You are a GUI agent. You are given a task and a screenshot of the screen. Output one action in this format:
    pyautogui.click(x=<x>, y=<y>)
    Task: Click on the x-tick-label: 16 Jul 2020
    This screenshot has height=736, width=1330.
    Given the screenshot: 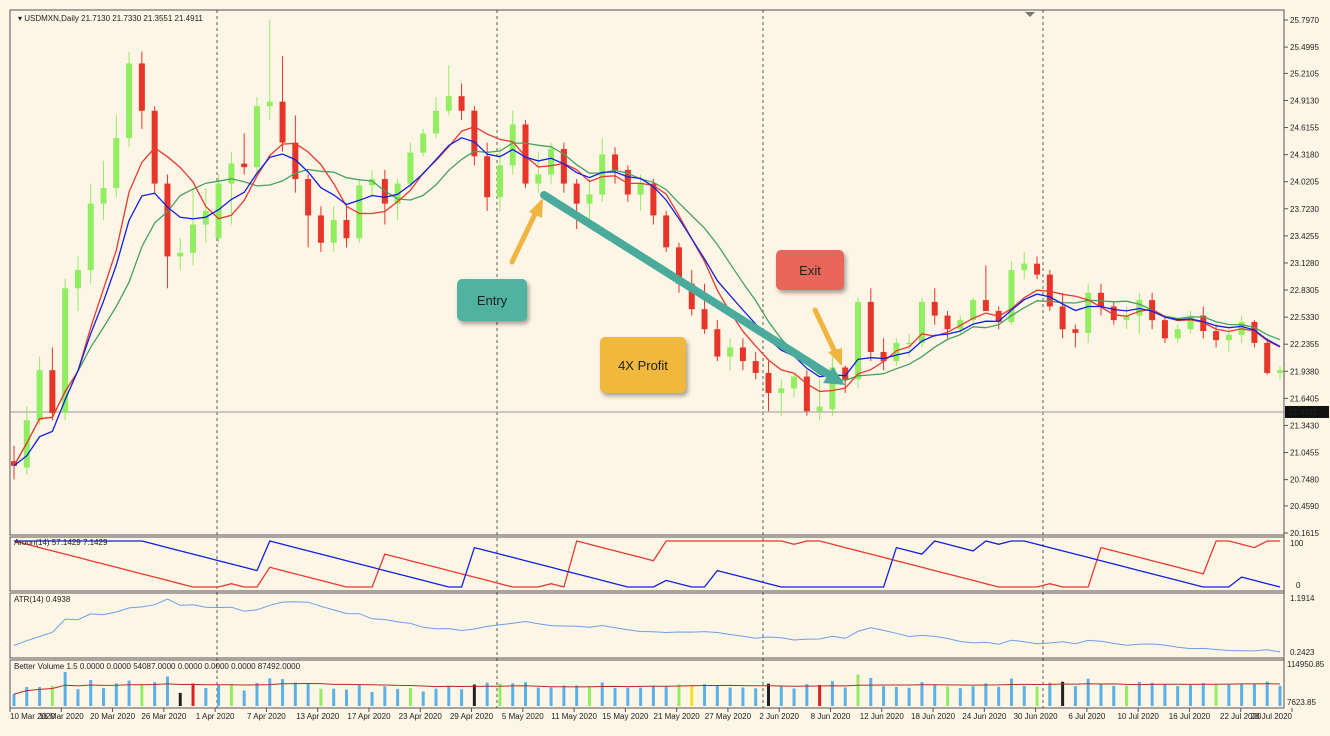 What is the action you would take?
    pyautogui.click(x=1190, y=716)
    